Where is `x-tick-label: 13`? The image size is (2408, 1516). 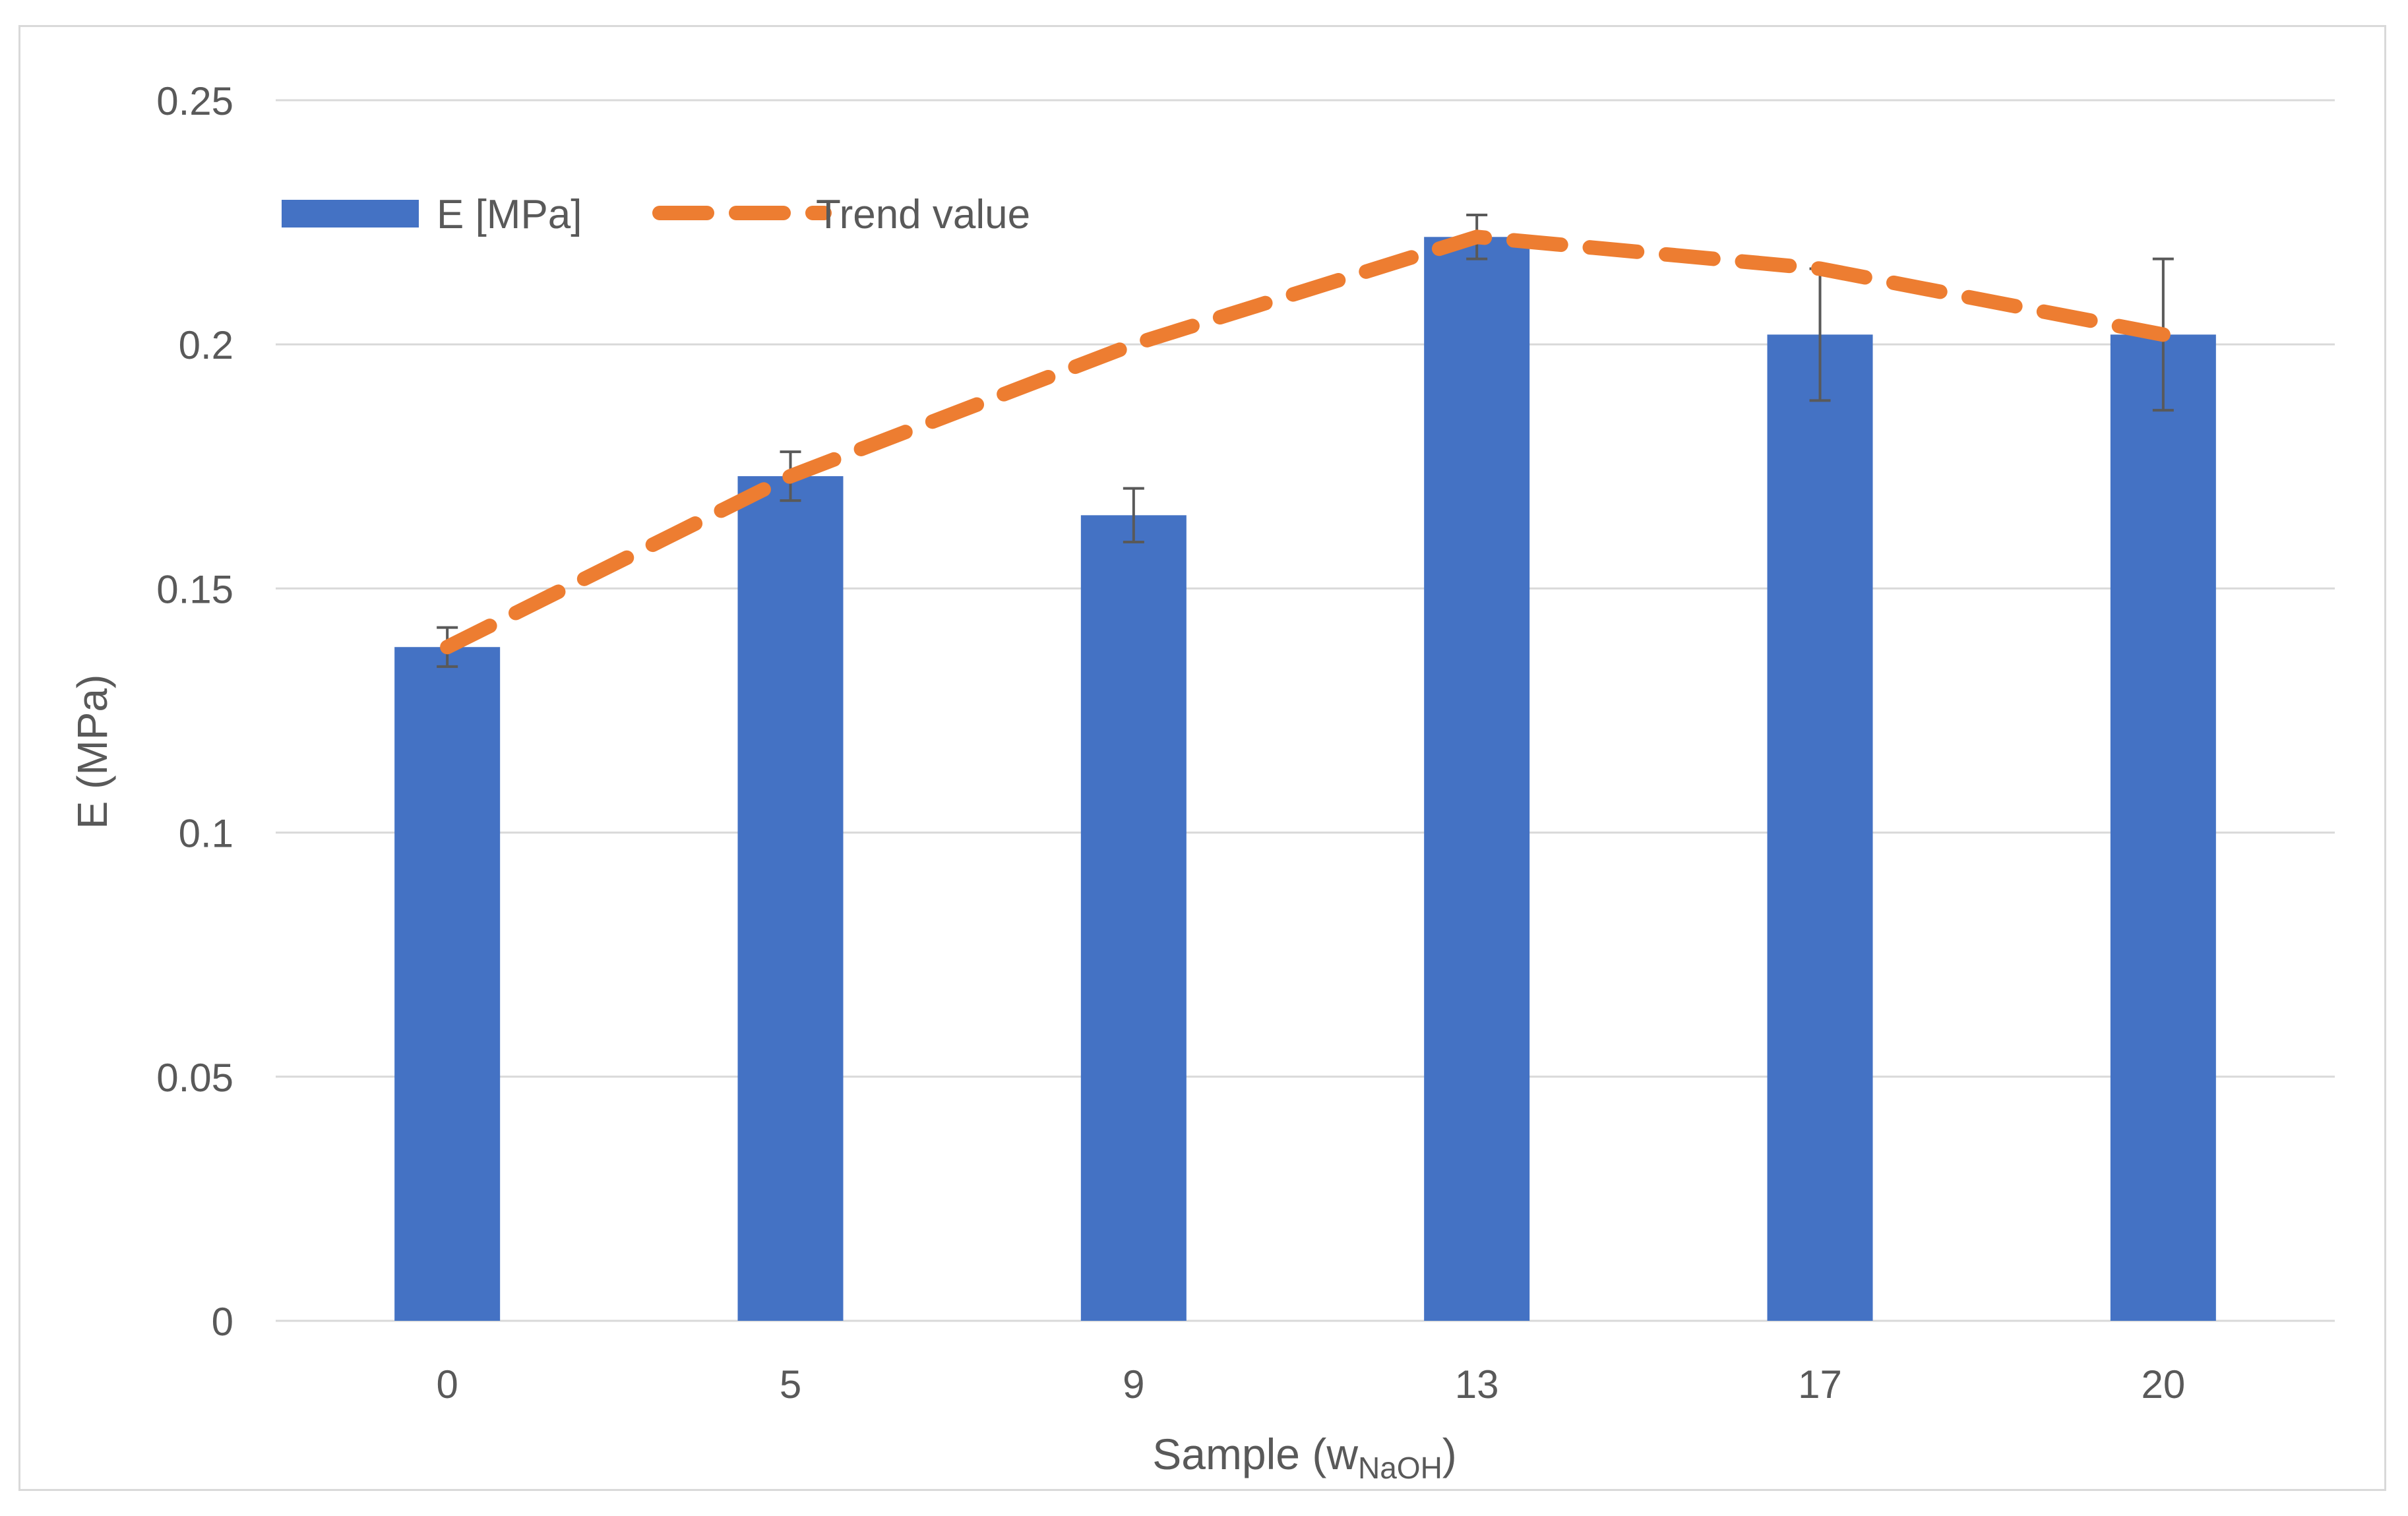 x-tick-label: 13 is located at coordinates (1477, 1384).